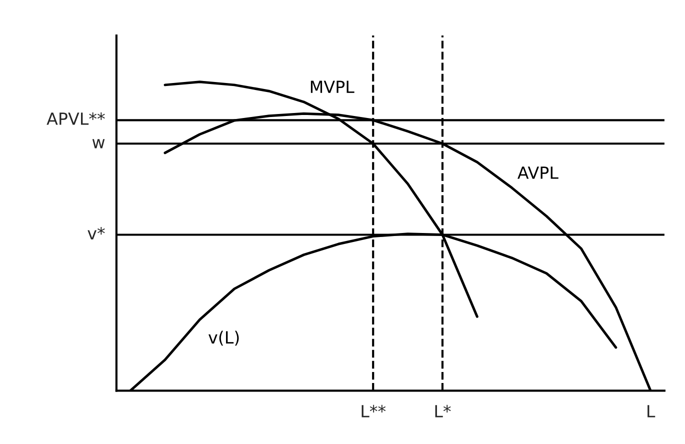  Describe the element at coordinates (652, 411) in the screenshot. I see `x-tick-label: L` at that location.